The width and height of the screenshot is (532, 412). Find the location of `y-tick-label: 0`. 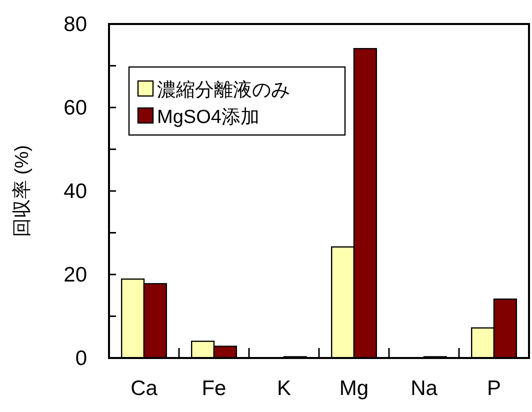

y-tick-label: 0 is located at coordinates (81, 358).